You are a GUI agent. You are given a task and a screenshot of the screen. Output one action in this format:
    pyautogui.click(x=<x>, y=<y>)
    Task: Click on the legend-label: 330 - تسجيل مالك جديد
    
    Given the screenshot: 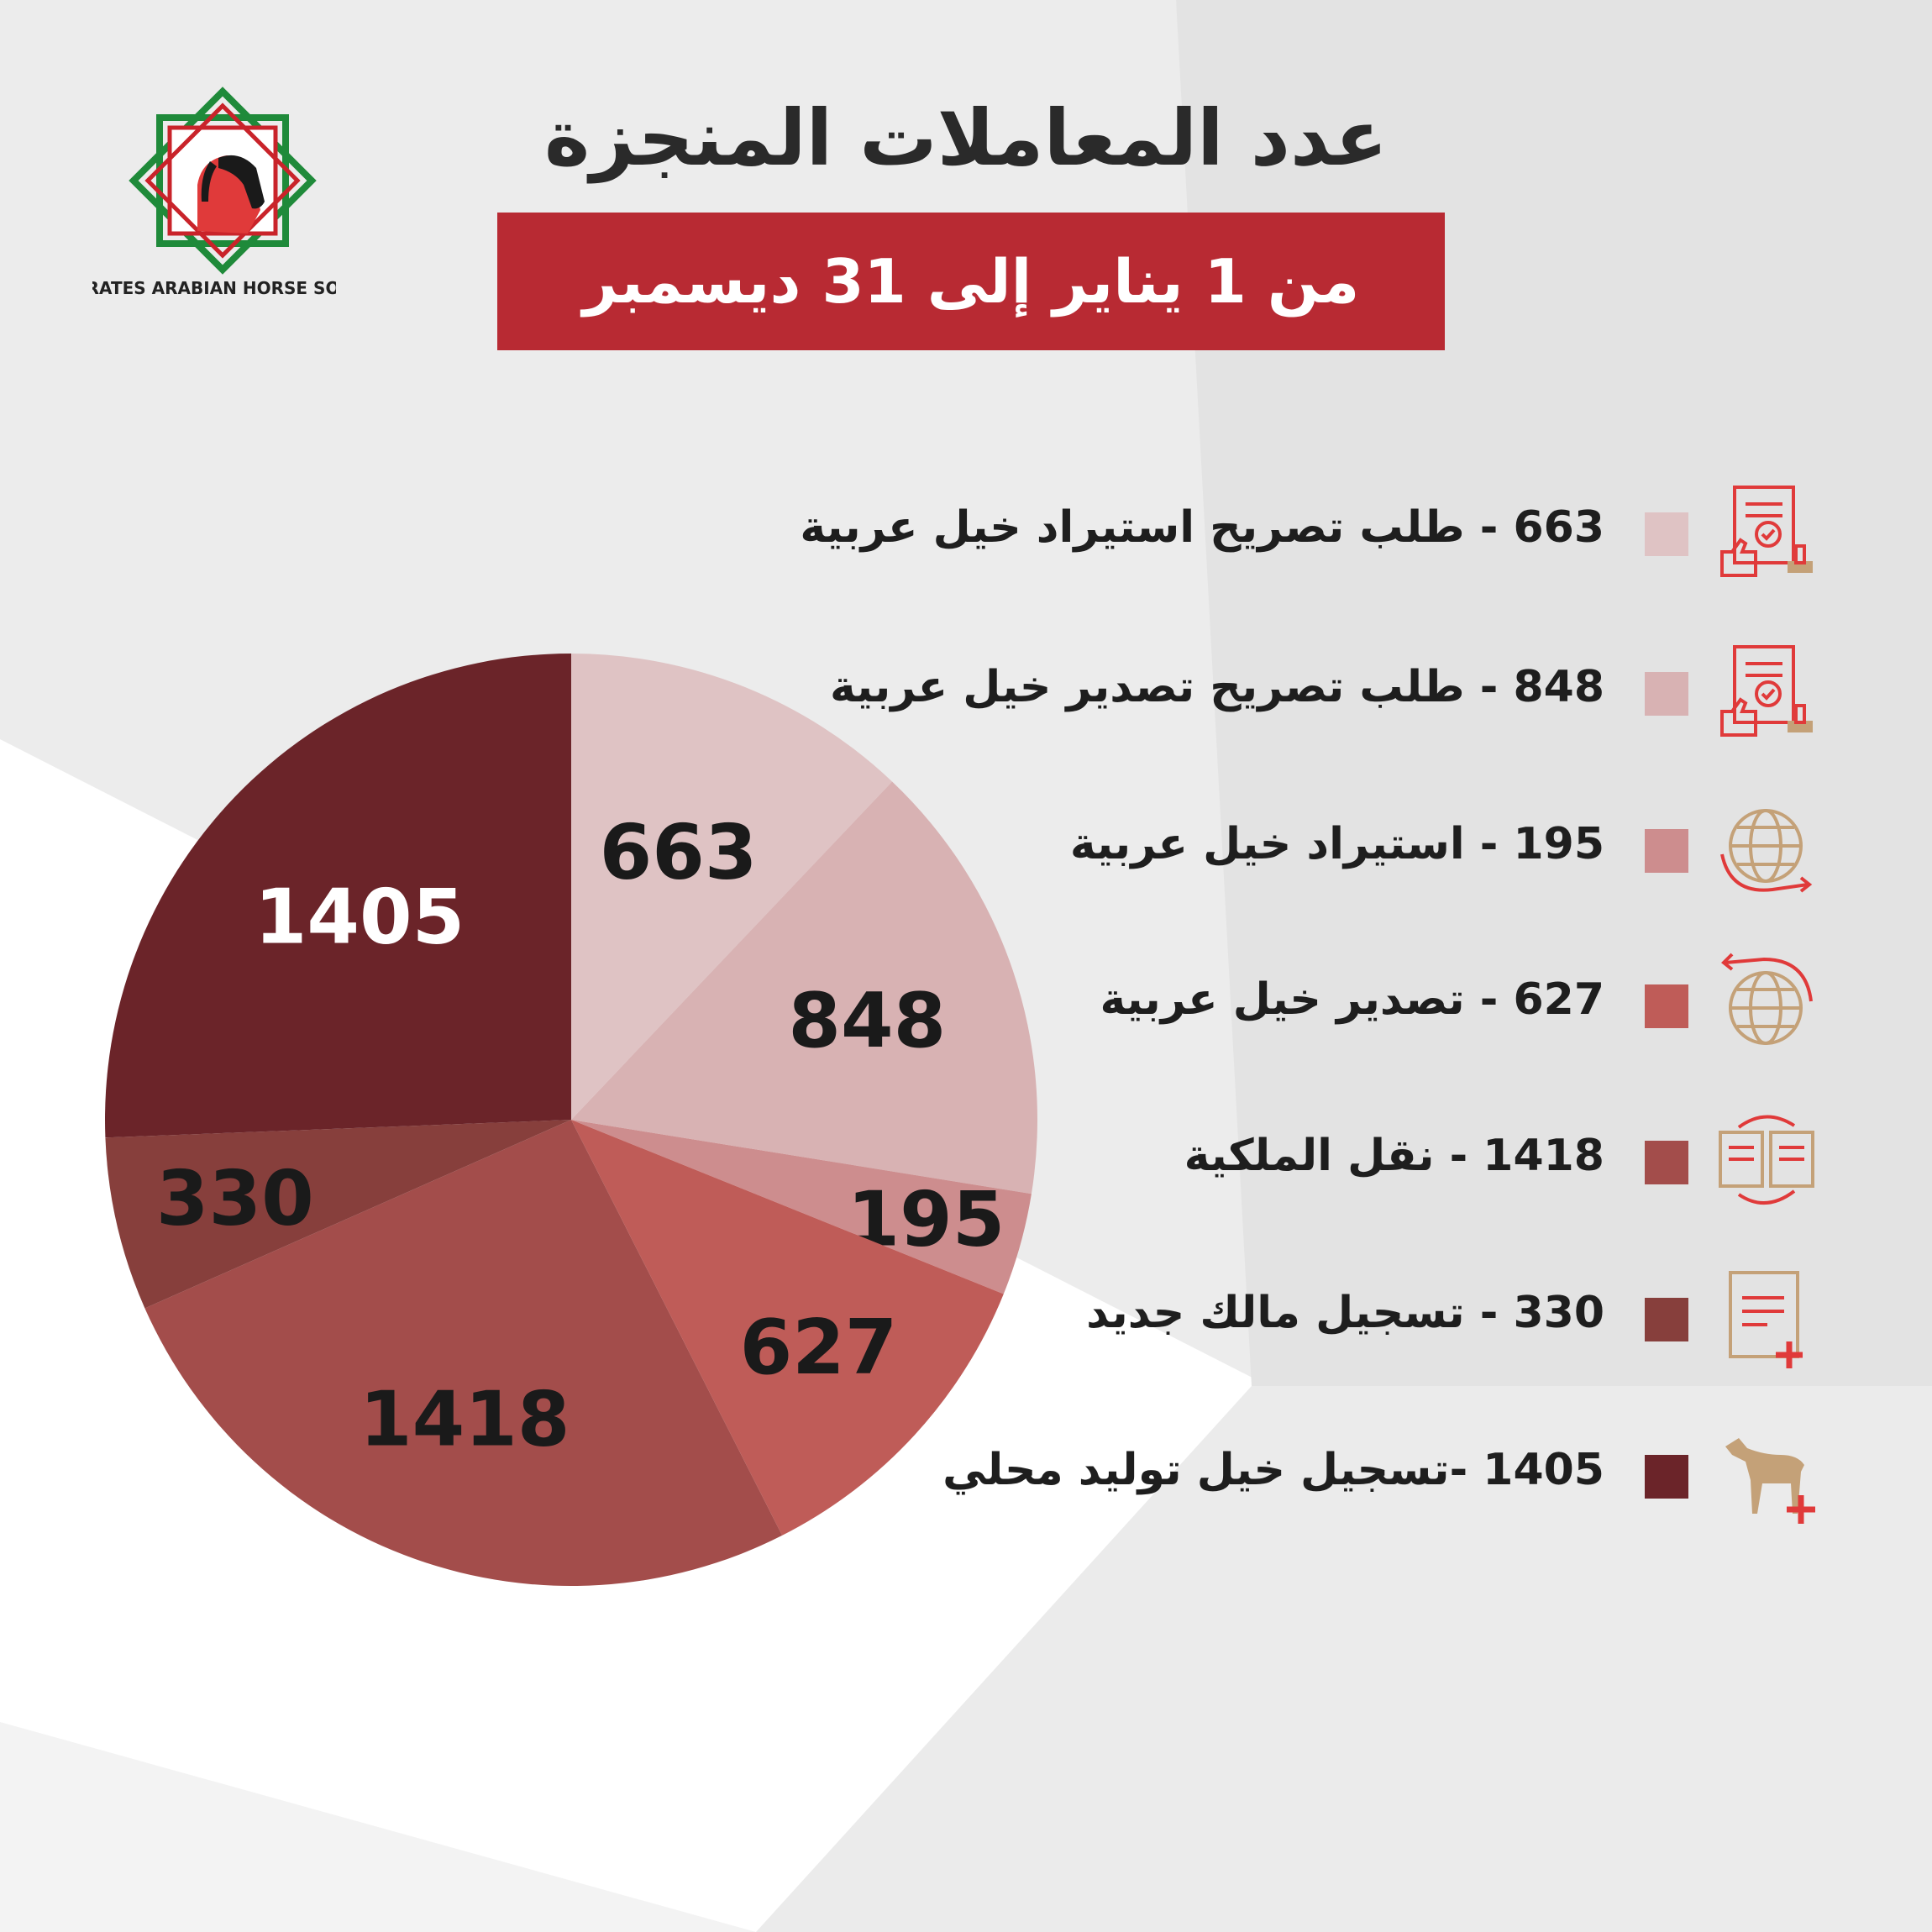 What is the action you would take?
    pyautogui.click(x=1345, y=1313)
    